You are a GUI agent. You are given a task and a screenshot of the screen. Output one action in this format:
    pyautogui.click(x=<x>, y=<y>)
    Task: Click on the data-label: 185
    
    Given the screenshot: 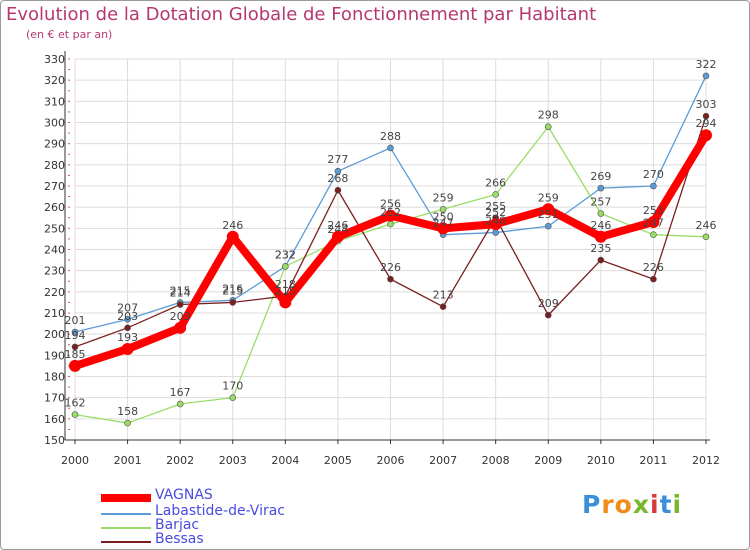 What is the action you would take?
    pyautogui.click(x=75, y=354)
    